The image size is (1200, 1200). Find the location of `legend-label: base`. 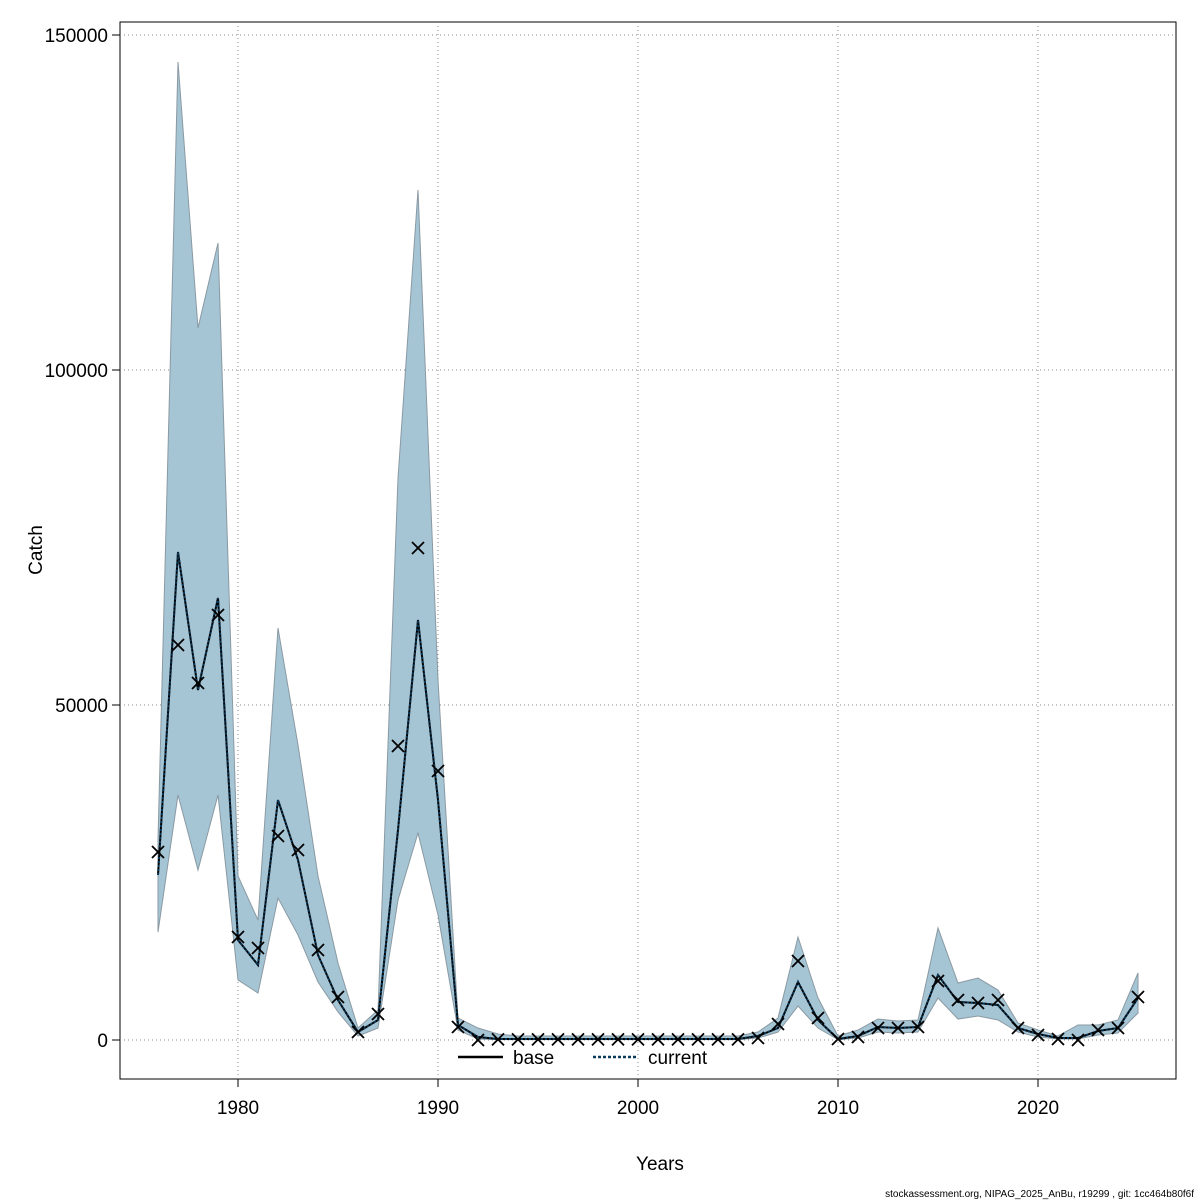

legend-label: base is located at coordinates (533, 1058).